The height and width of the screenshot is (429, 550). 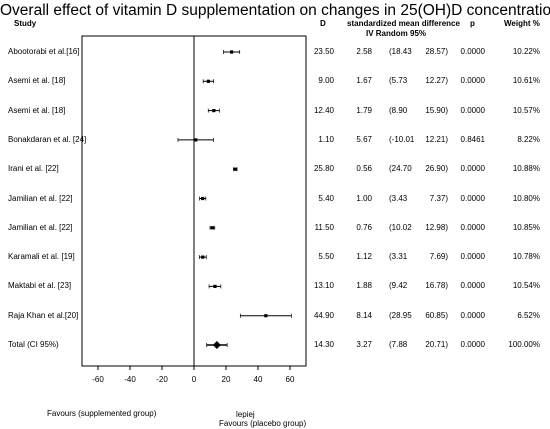 What do you see at coordinates (130, 379) in the screenshot?
I see `x-tick-label: -40` at bounding box center [130, 379].